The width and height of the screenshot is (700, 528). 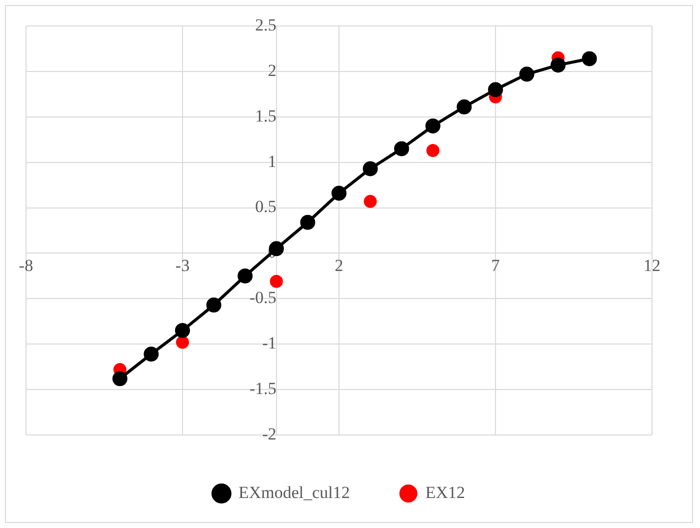 What do you see at coordinates (339, 265) in the screenshot?
I see `x-tick-label: 2` at bounding box center [339, 265].